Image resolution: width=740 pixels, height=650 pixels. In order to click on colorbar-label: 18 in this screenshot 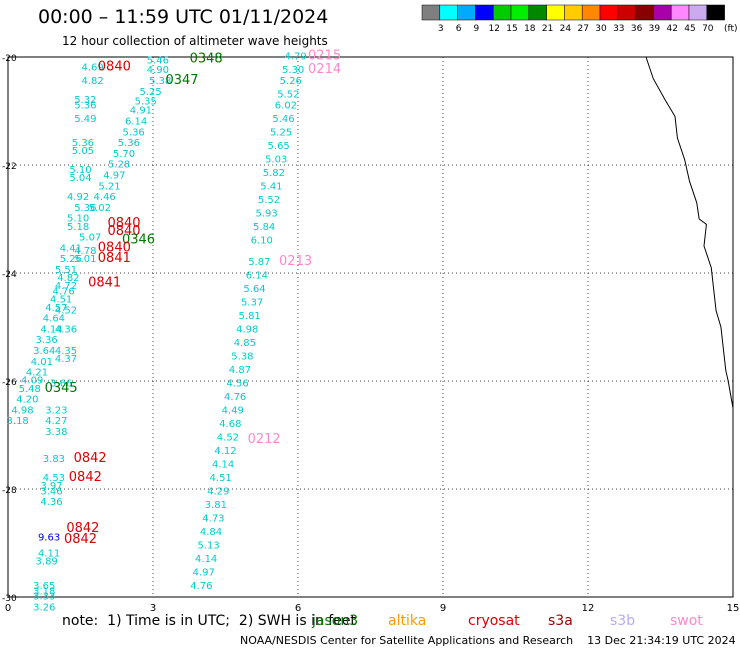, I will do `click(530, 29)`.